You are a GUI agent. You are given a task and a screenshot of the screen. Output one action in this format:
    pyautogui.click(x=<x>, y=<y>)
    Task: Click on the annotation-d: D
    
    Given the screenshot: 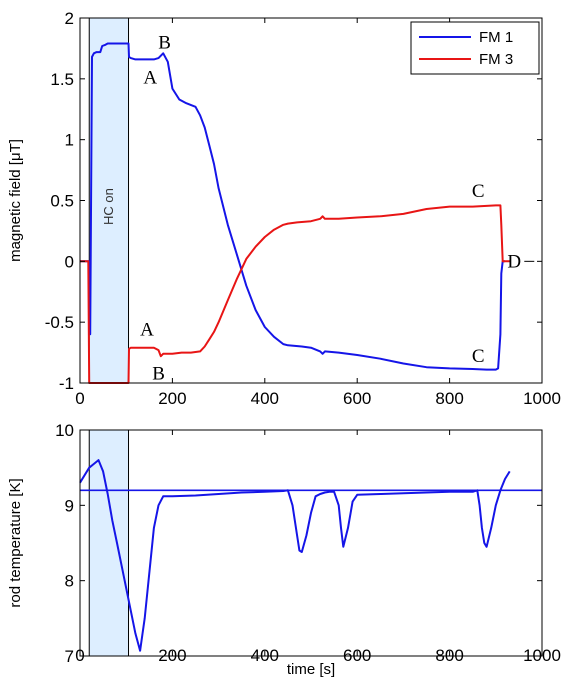 What is the action you would take?
    pyautogui.click(x=514, y=261)
    